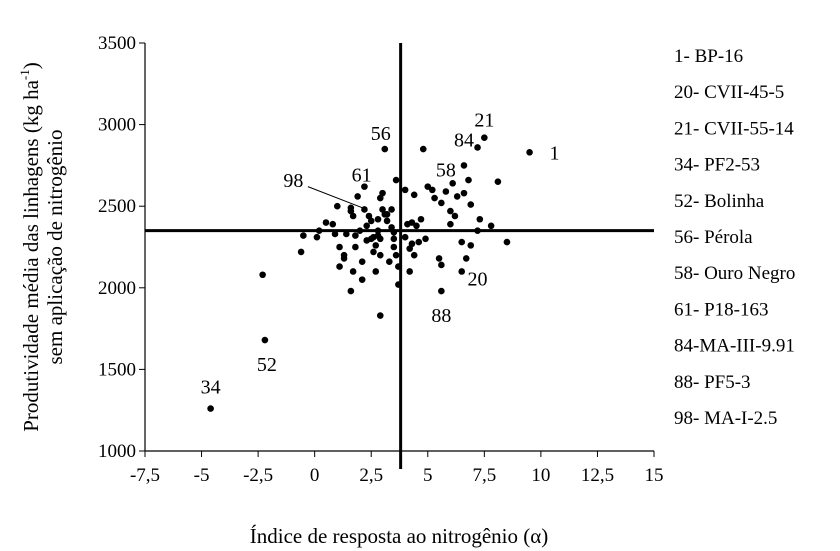  What do you see at coordinates (121, 247) in the screenshot?
I see `y-axis-ticks: 1000 1500 2000 2500 3000 3500` at bounding box center [121, 247].